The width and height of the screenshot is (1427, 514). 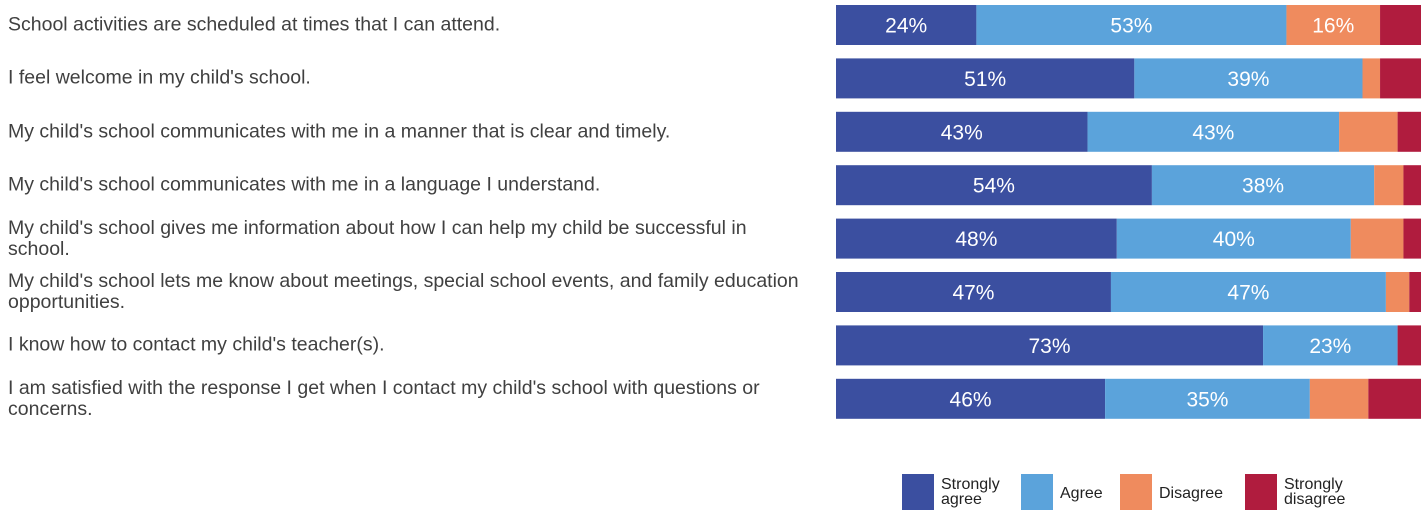 I want to click on bar-value-label: 54%, so click(x=994, y=186).